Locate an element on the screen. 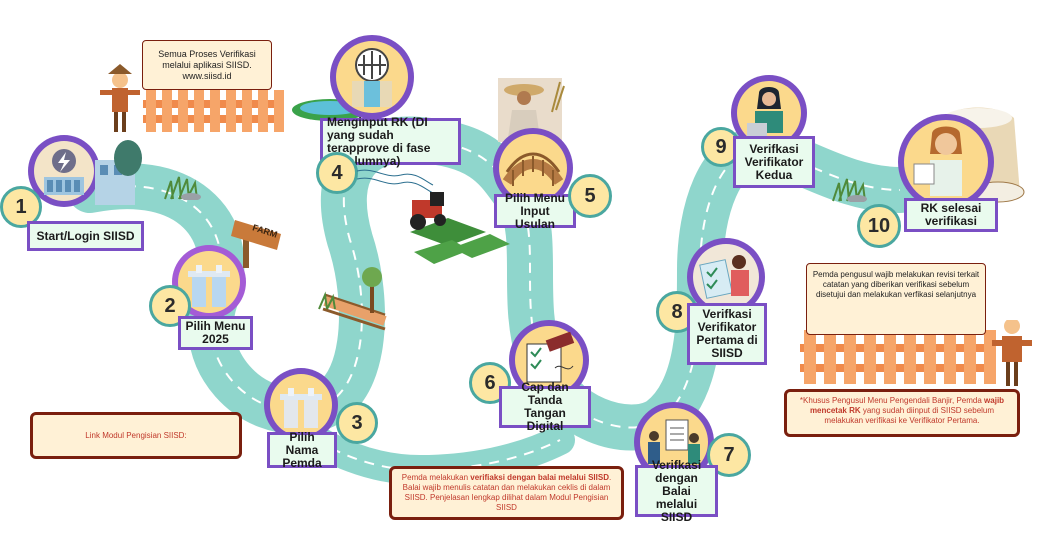 The width and height of the screenshot is (1057, 550). tree-icon is located at coordinates (352, 299).